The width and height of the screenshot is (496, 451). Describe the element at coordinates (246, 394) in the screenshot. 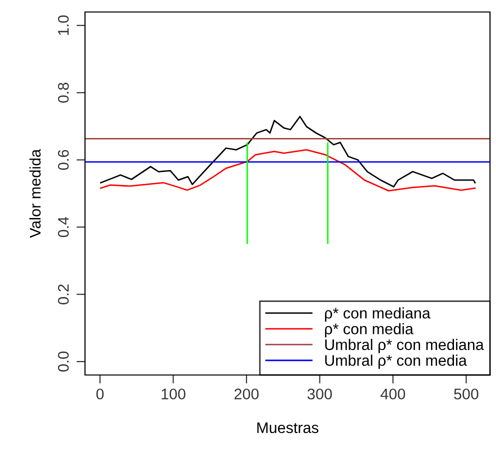

I see `x-tick-label: 200` at that location.